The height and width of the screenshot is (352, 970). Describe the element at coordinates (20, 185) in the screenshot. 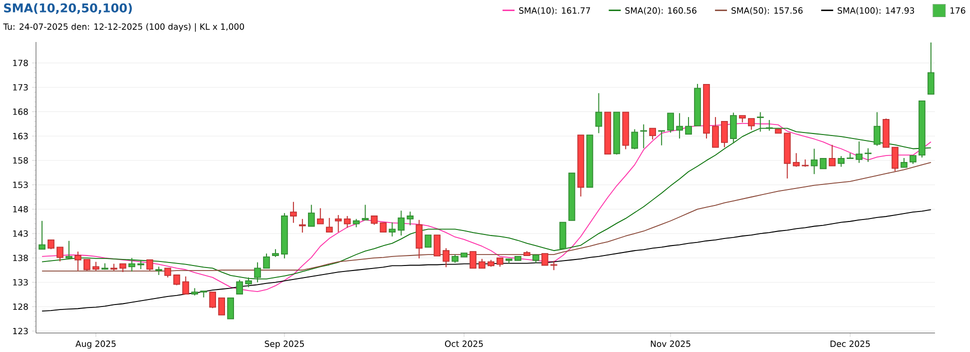

I see `y-tick-label: 153` at that location.